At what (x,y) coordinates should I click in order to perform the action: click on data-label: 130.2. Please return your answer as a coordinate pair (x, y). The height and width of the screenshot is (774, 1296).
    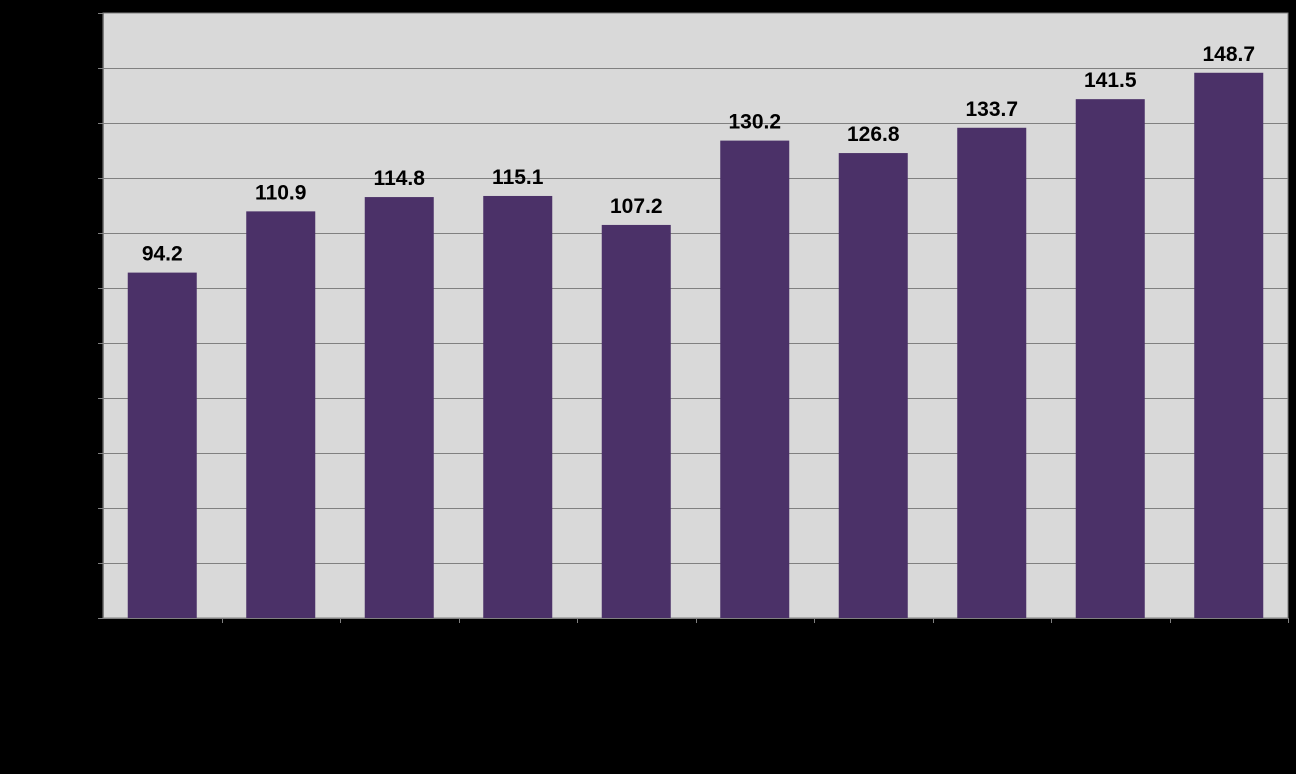
    Looking at the image, I should click on (754, 122).